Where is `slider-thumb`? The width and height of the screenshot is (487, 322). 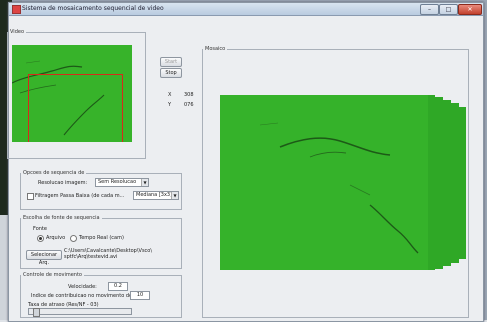
slider-thumb is located at coordinates (36, 312).